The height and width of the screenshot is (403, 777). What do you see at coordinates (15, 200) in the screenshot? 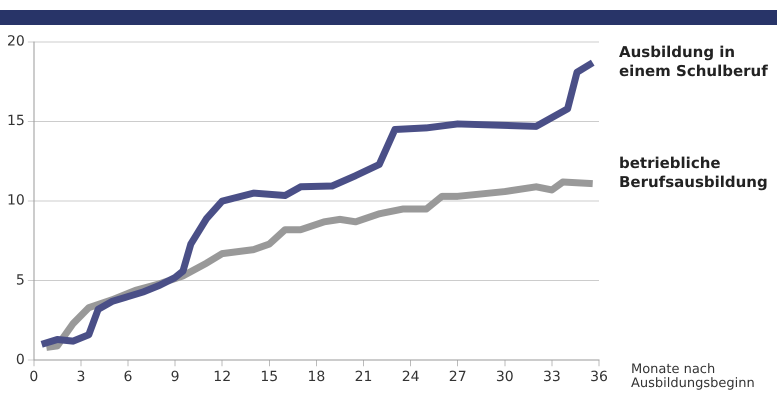
I see `y-tick-label: 10` at bounding box center [15, 200].